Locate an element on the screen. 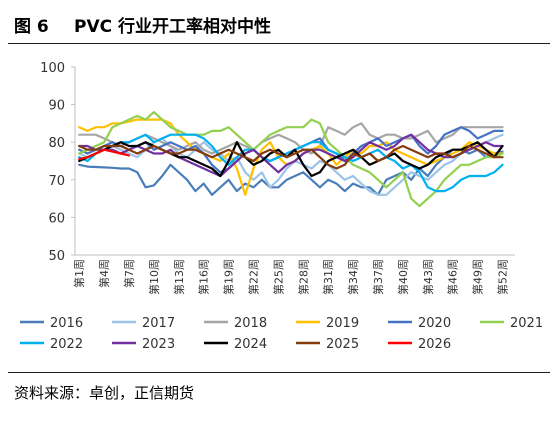 The image size is (558, 430). title-divider is located at coordinates (279, 43).